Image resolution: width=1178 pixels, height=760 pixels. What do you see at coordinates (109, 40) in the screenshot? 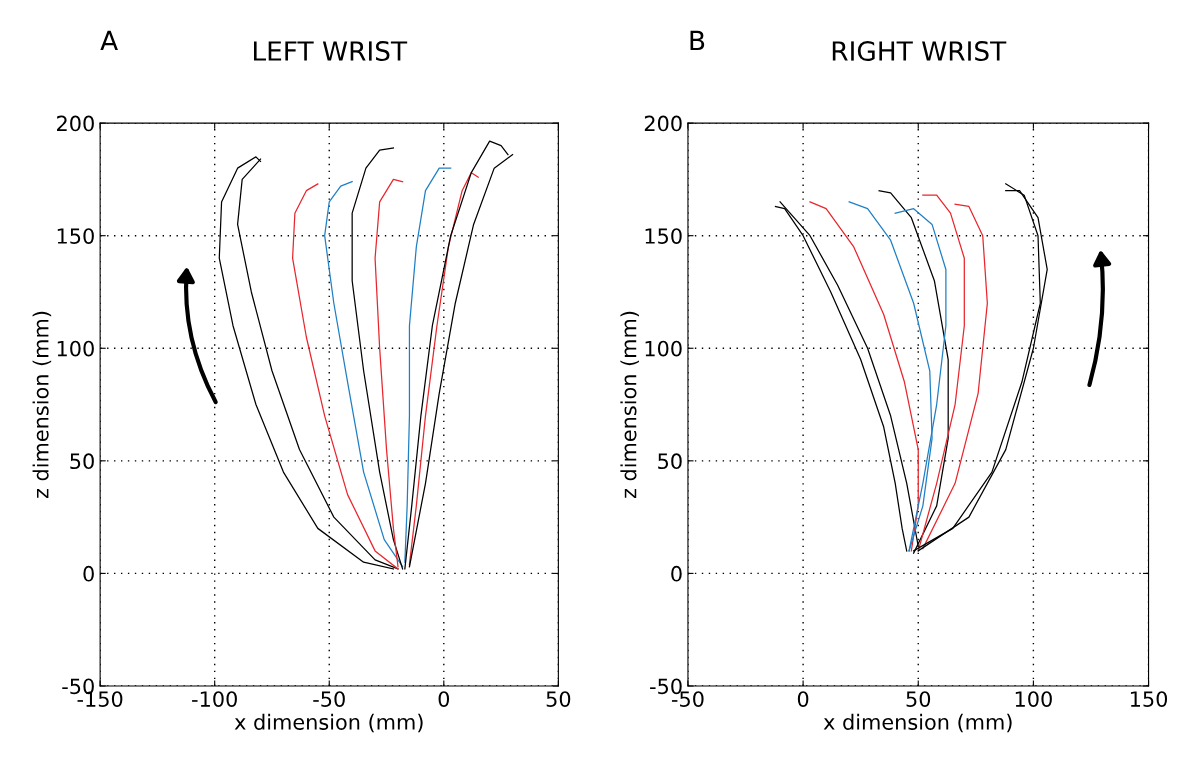
I see `text: A` at bounding box center [109, 40].